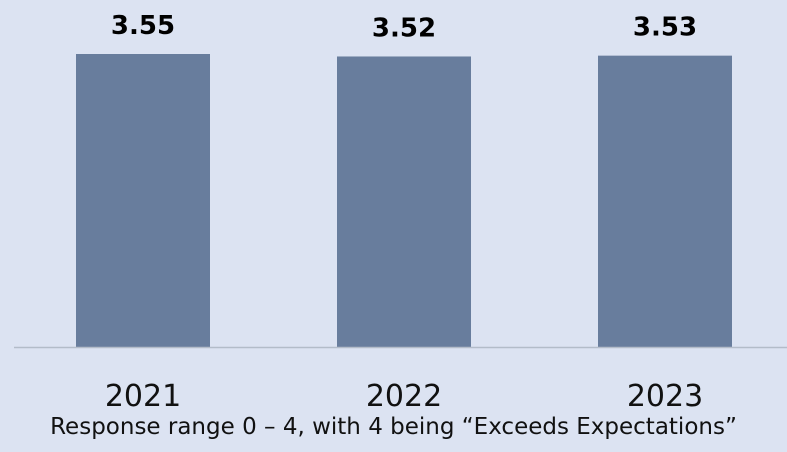 This screenshot has height=452, width=787. Describe the element at coordinates (665, 28) in the screenshot. I see `data-label-2023: 3.53` at that location.